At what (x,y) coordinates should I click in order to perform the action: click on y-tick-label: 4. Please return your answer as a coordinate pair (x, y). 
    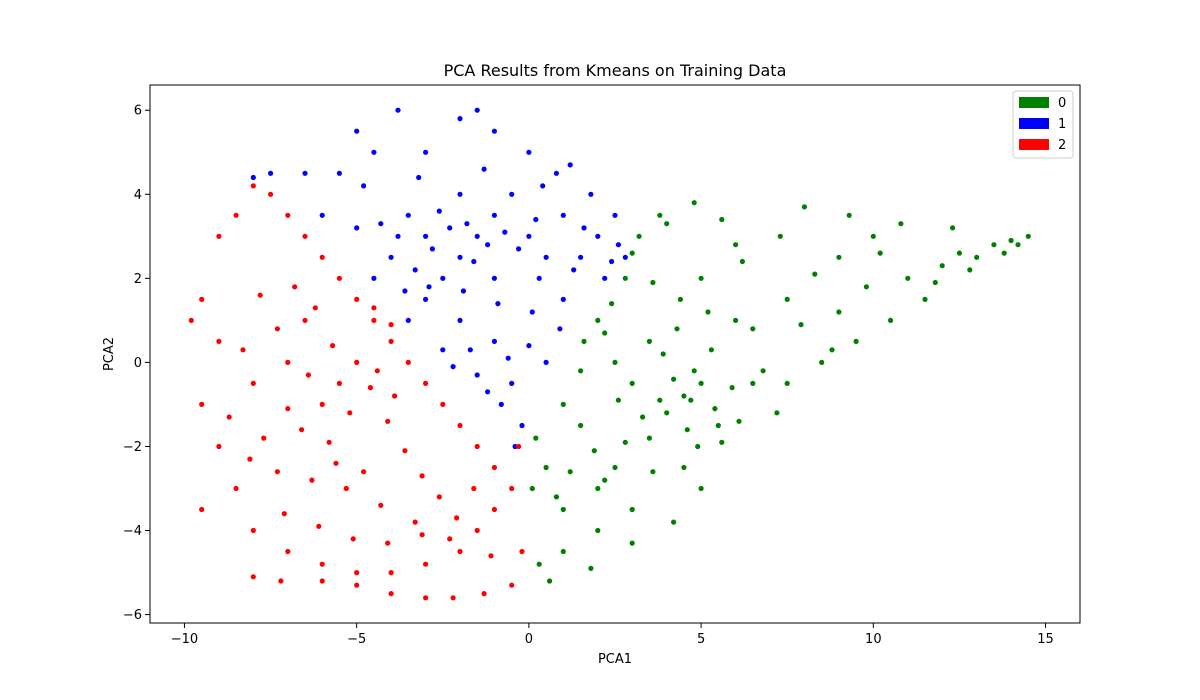
    Looking at the image, I should click on (138, 195).